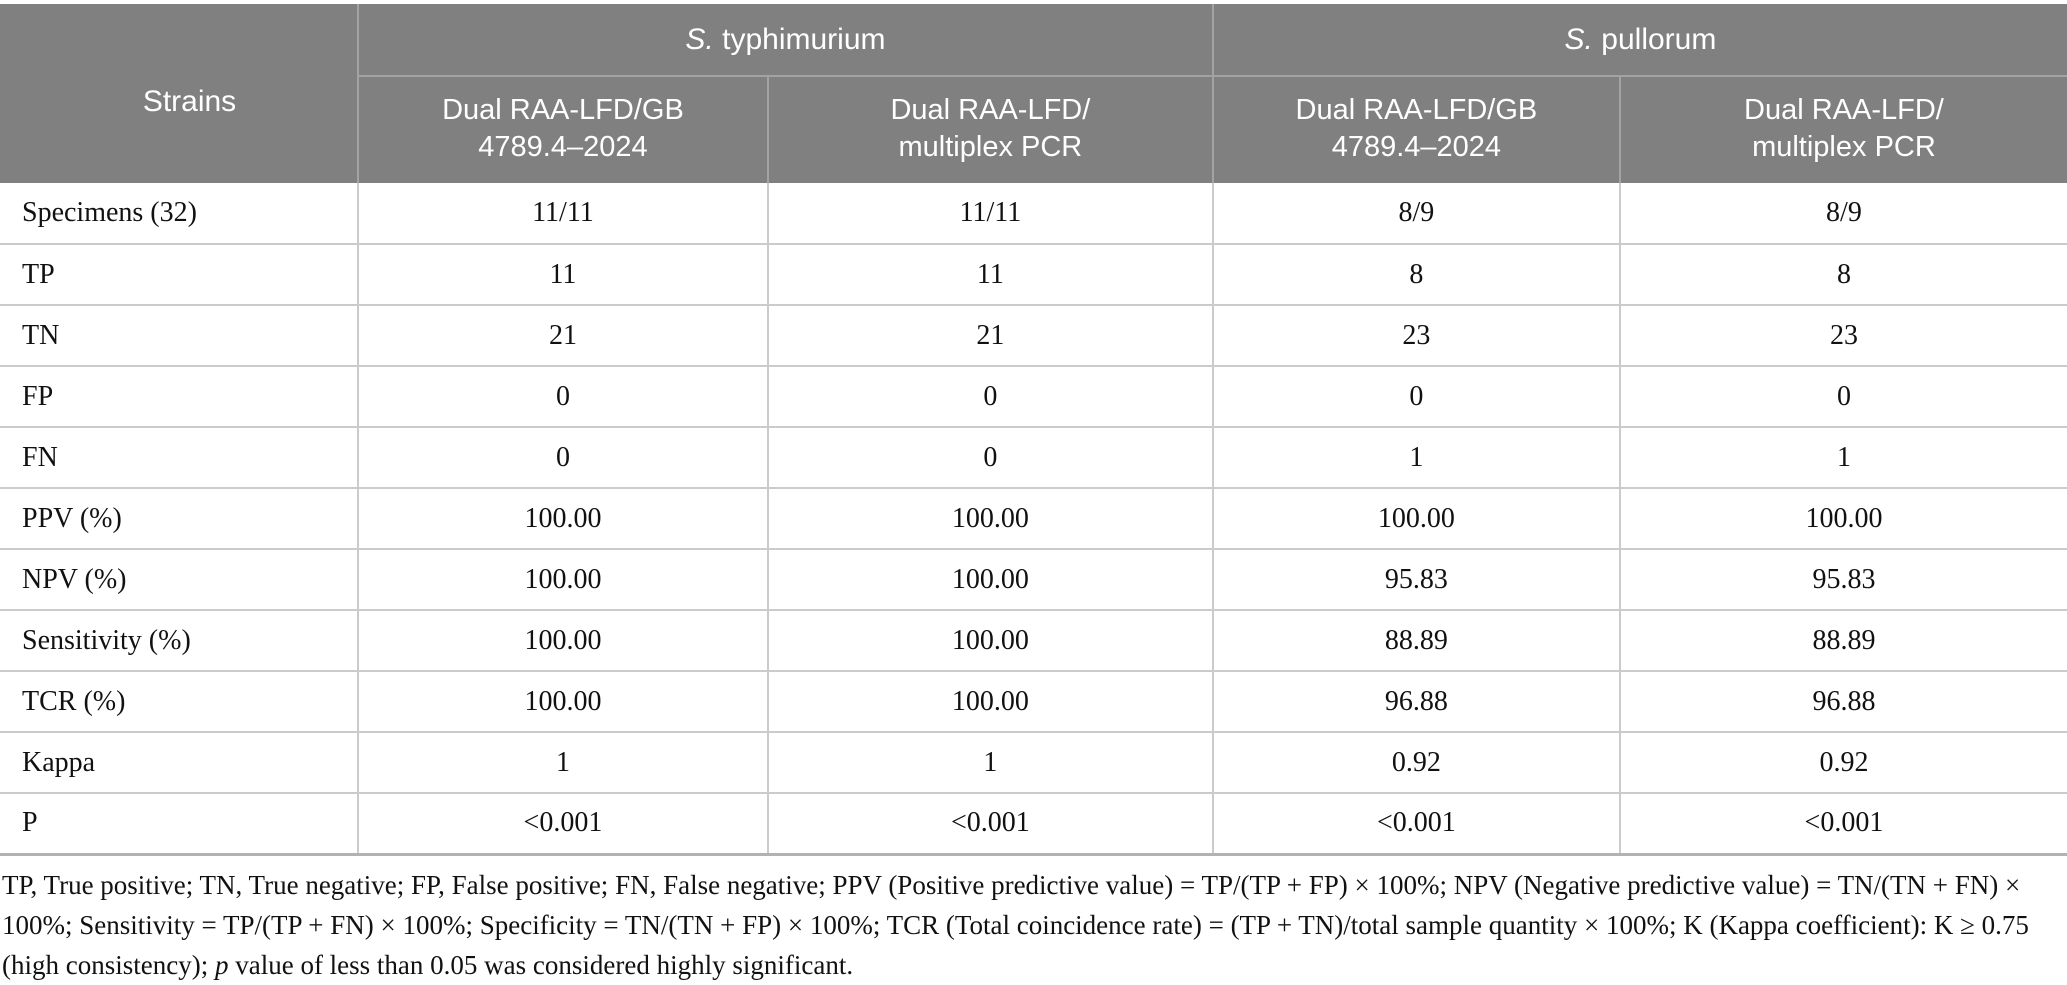 The height and width of the screenshot is (985, 2067). What do you see at coordinates (179, 397) in the screenshot?
I see `row-label: FP` at bounding box center [179, 397].